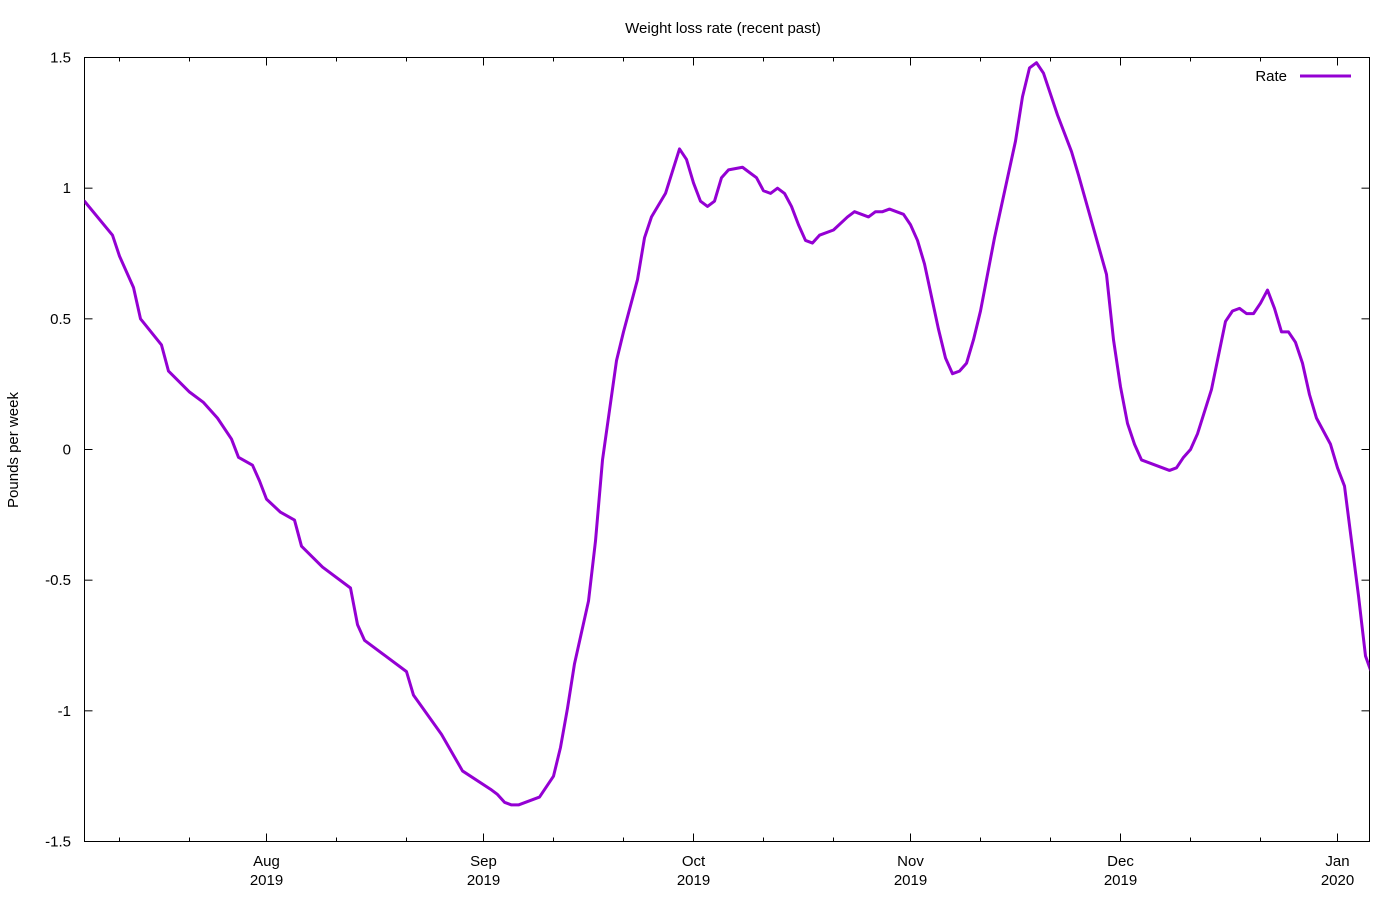 This screenshot has width=1400, height=900. Describe the element at coordinates (67, 188) in the screenshot. I see `y-tick-label: 1` at that location.